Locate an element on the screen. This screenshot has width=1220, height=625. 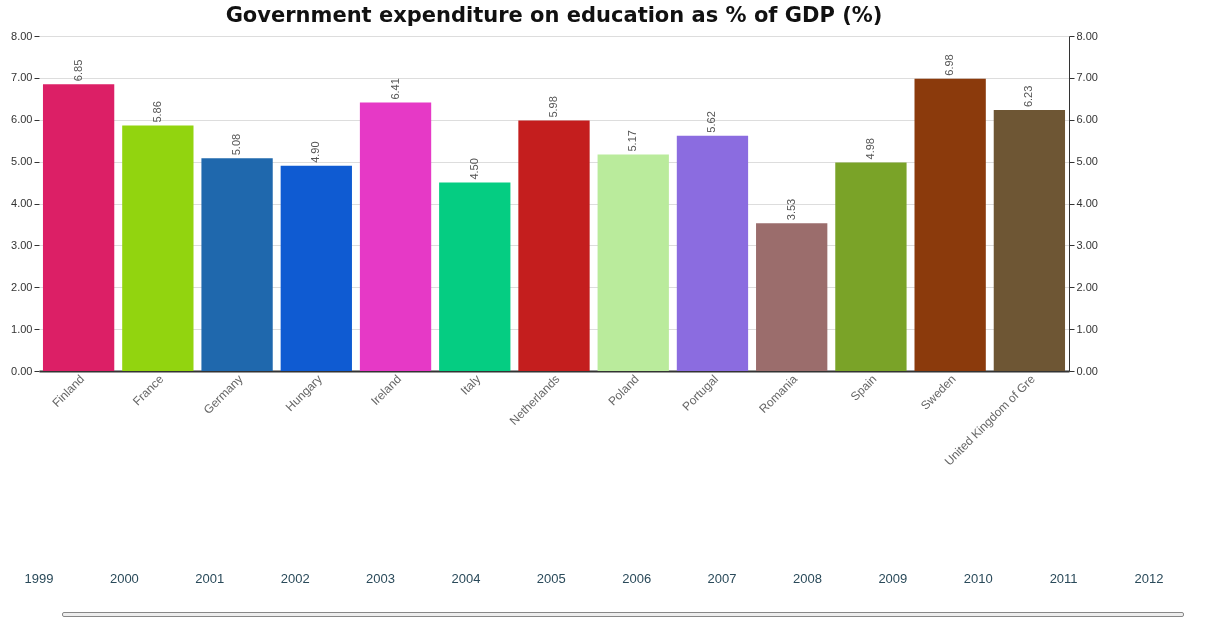
y2-tick-label: 3.00 is located at coordinates (1087, 244).